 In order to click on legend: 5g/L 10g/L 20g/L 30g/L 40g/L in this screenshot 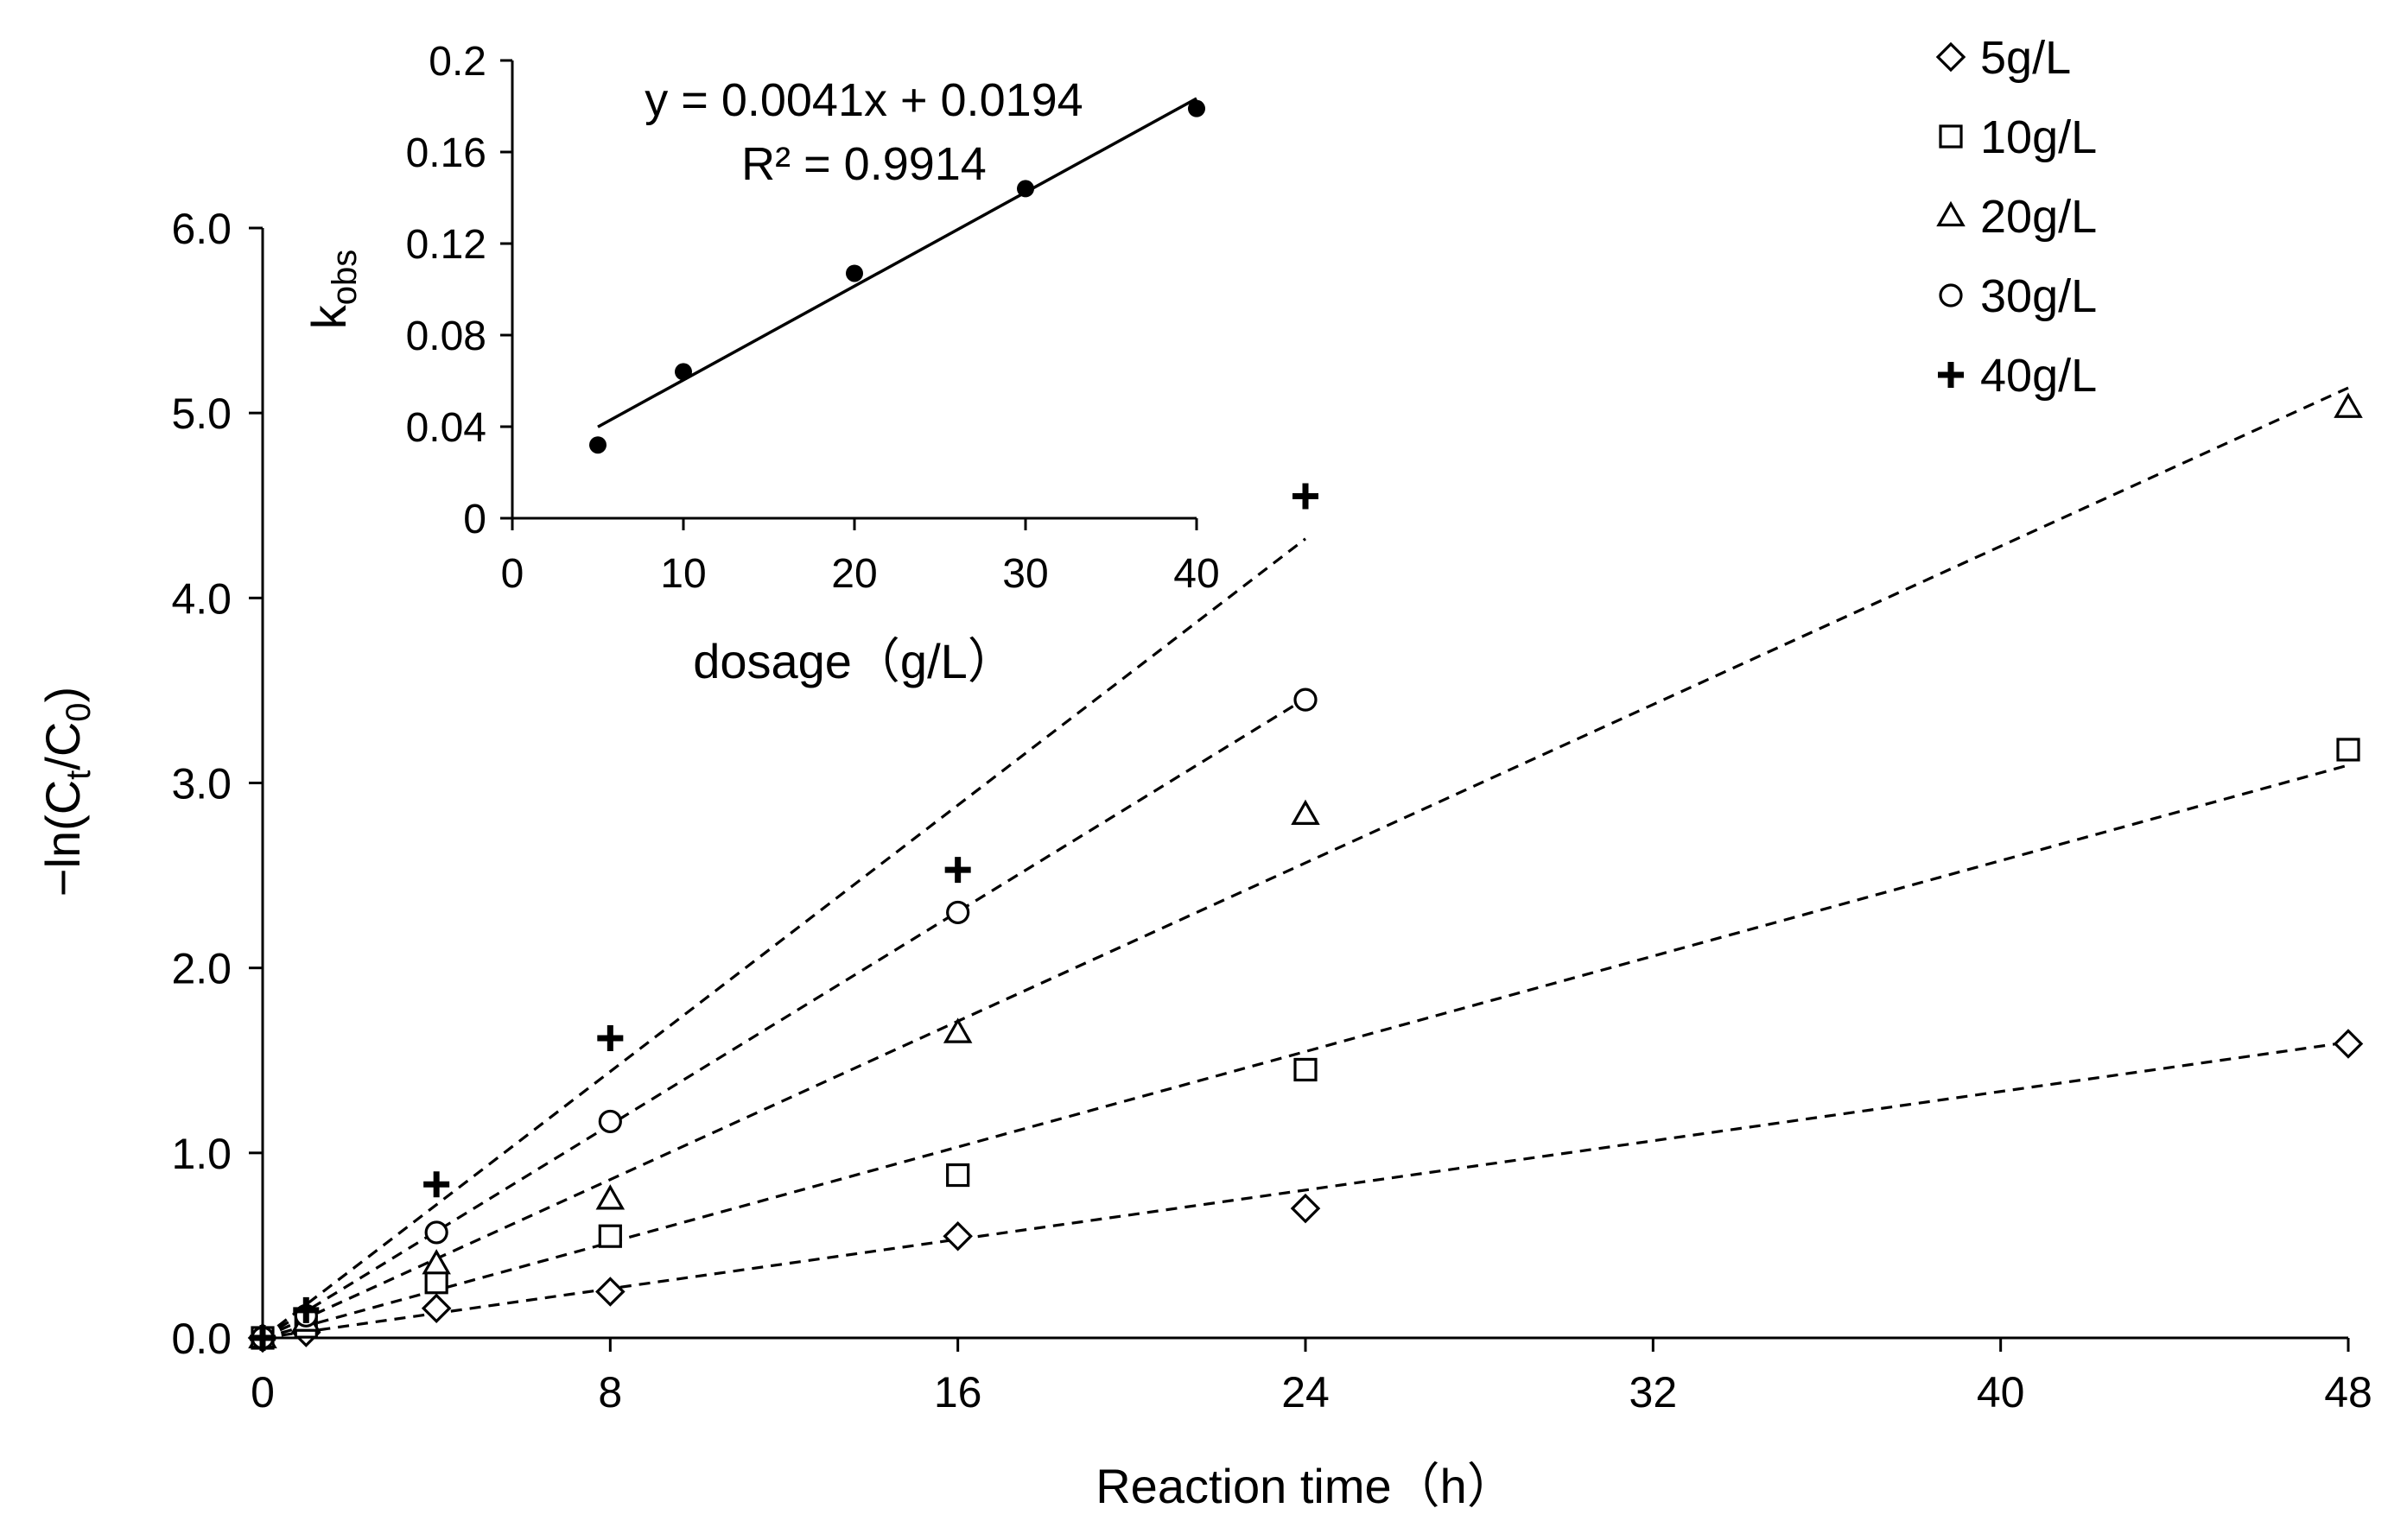, I will do `click(2016, 217)`.